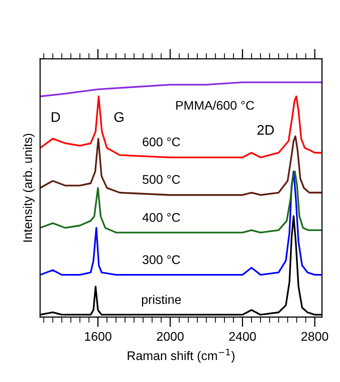 The image size is (340, 382). What do you see at coordinates (28, 188) in the screenshot?
I see `y-axis-title: Intensity (arb. units)` at bounding box center [28, 188].